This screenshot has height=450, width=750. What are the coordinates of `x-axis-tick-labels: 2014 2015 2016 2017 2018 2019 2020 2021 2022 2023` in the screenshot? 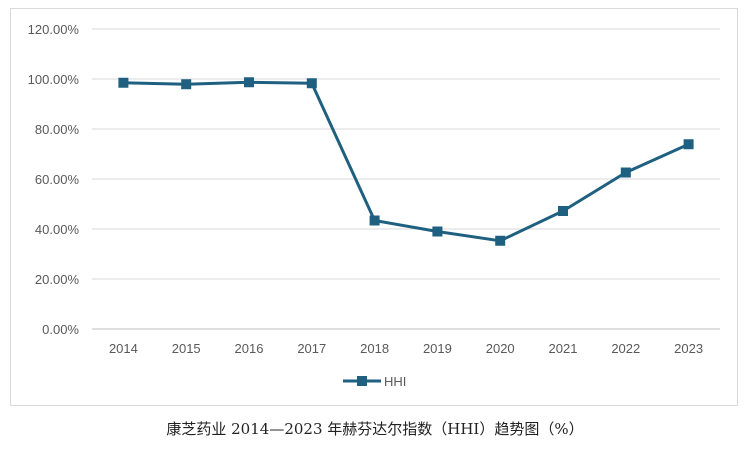 It's located at (406, 348).